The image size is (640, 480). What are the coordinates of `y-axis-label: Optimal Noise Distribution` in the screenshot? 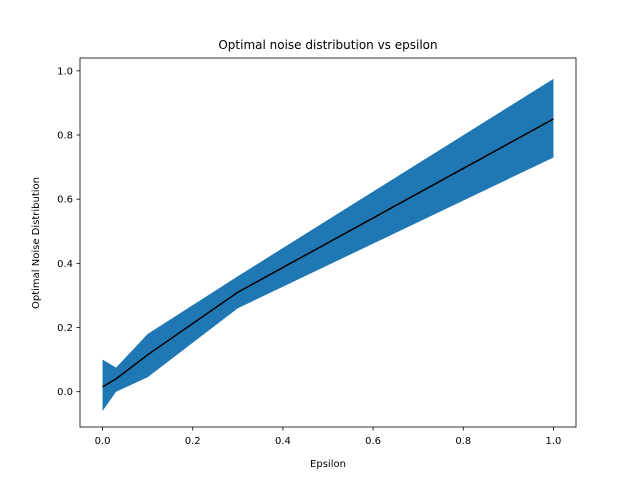 It's located at (36, 243).